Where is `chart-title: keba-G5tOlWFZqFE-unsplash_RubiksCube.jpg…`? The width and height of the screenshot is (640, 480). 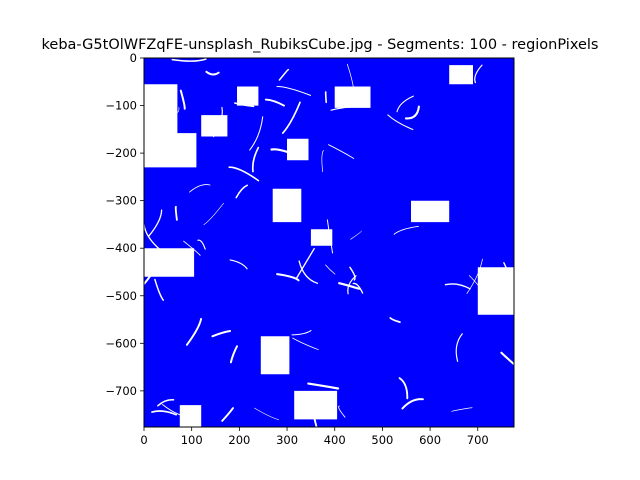 chart-title: keba-G5tOlWFZqFE-unsplash_RubiksCube.jpg… is located at coordinates (320, 45).